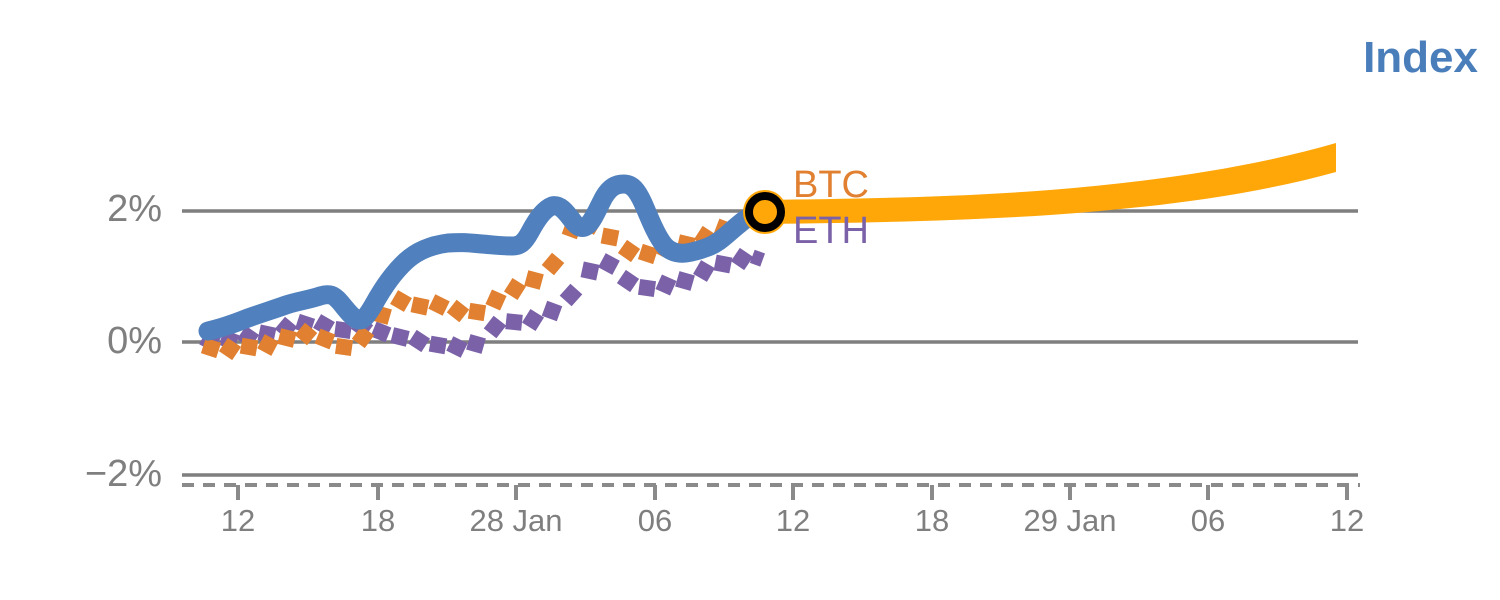 This screenshot has height=600, width=1500. Describe the element at coordinates (134, 341) in the screenshot. I see `y-tick-label-0pct: 0%` at that location.